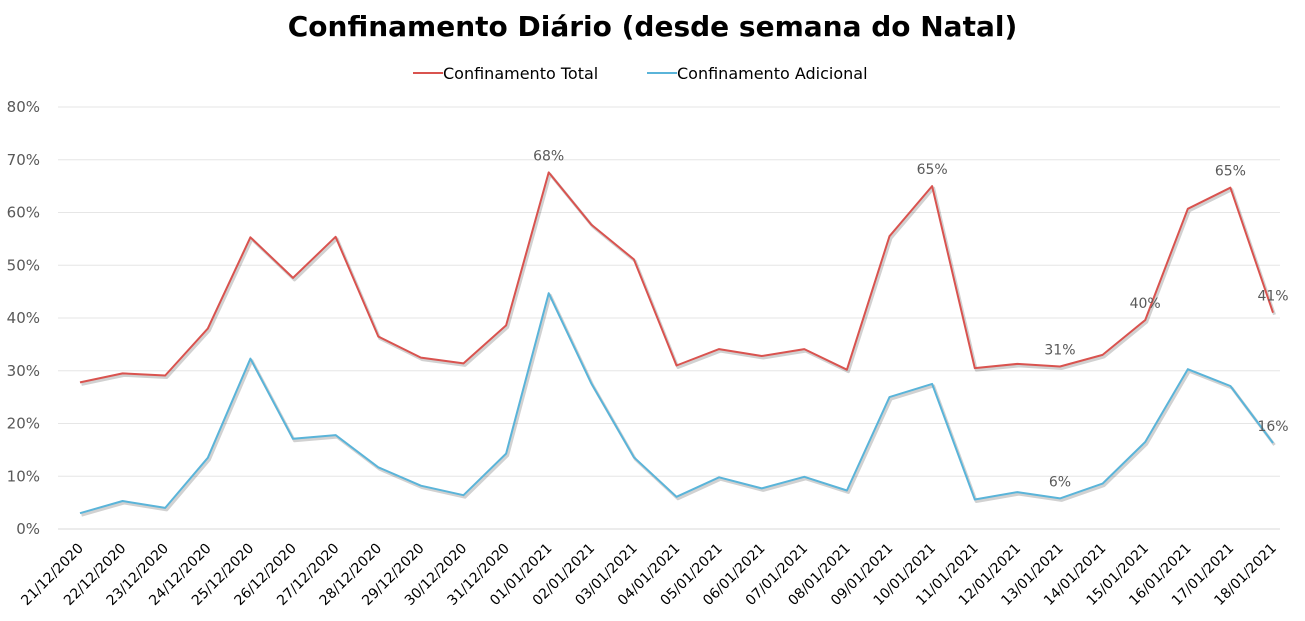  What do you see at coordinates (1272, 297) in the screenshot?
I see `data-label: 41%` at bounding box center [1272, 297].